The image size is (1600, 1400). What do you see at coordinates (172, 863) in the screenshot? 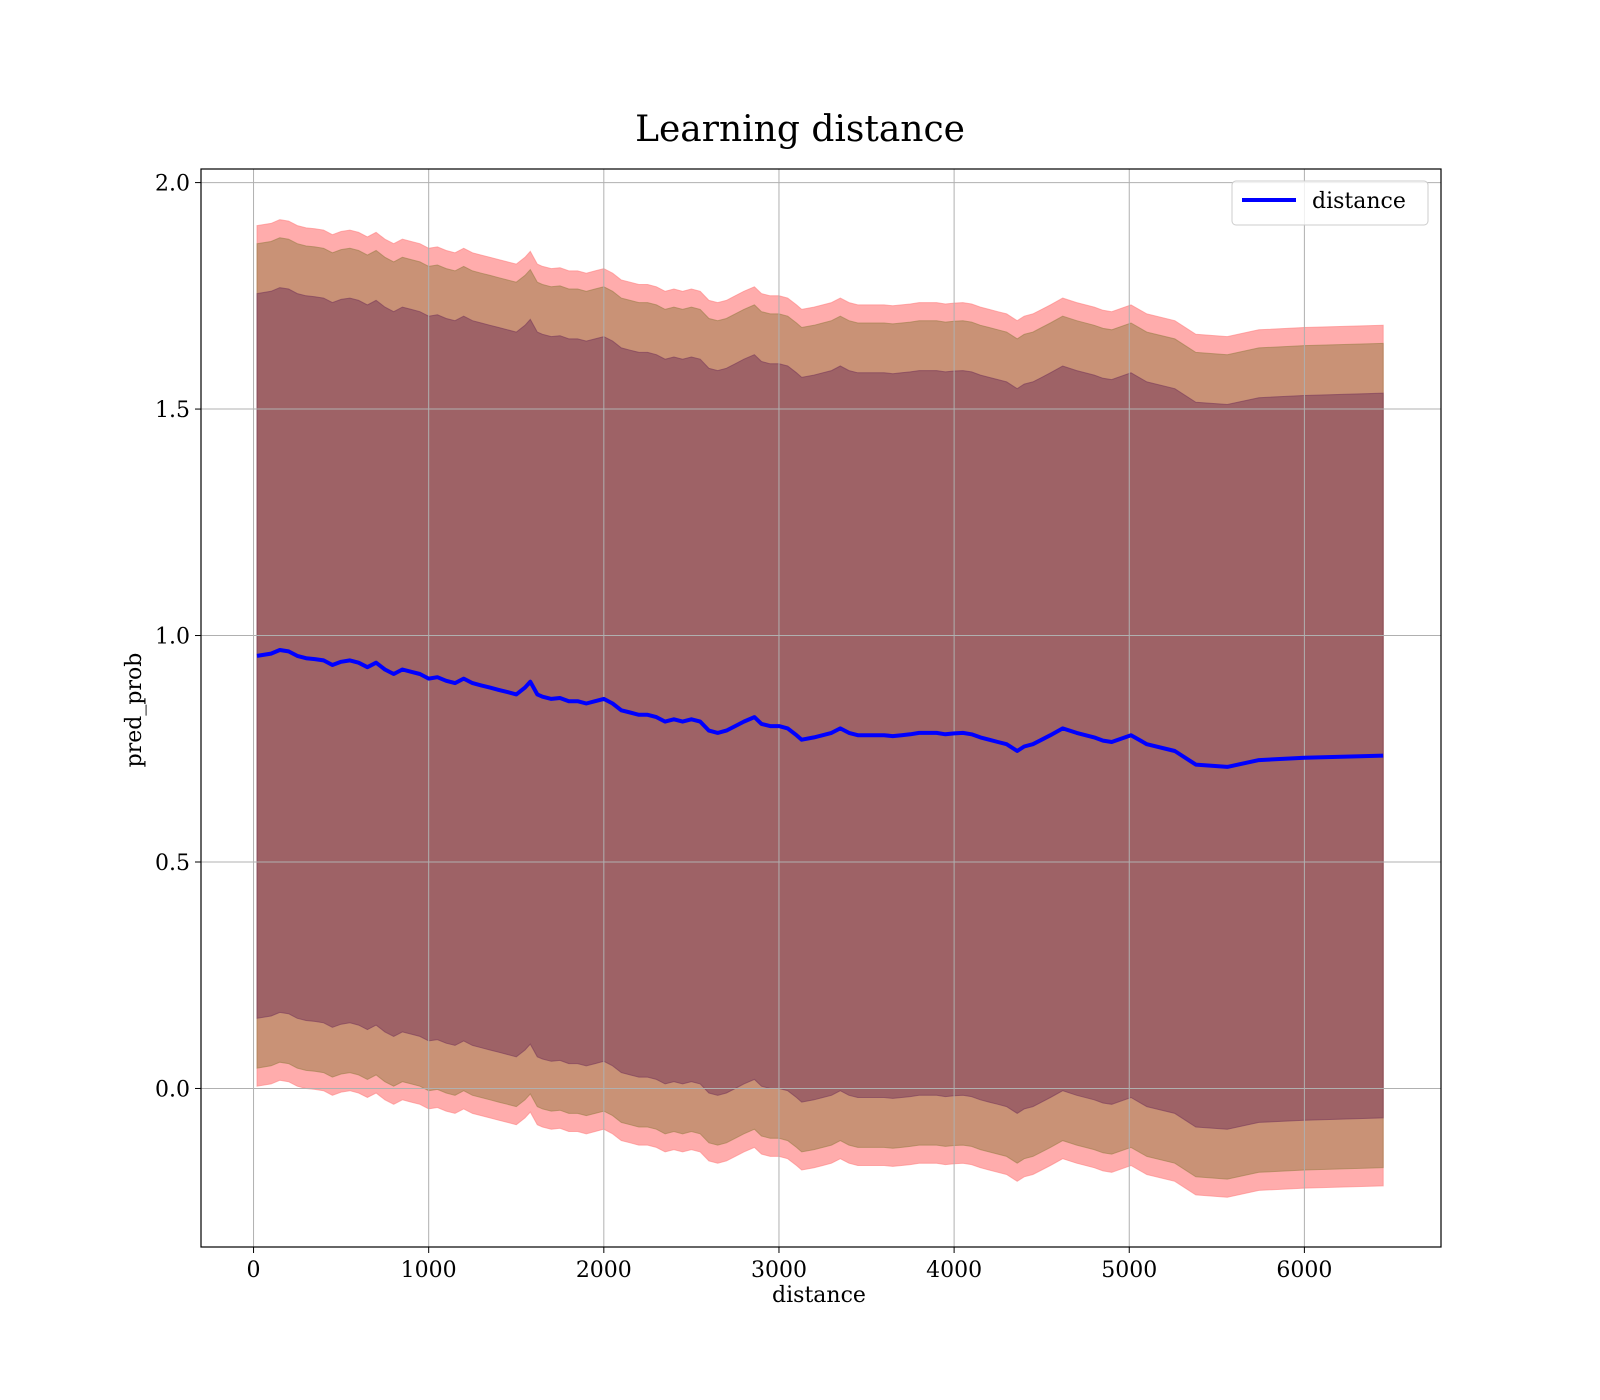
I see `y-tick-label: 0.5` at bounding box center [172, 863].